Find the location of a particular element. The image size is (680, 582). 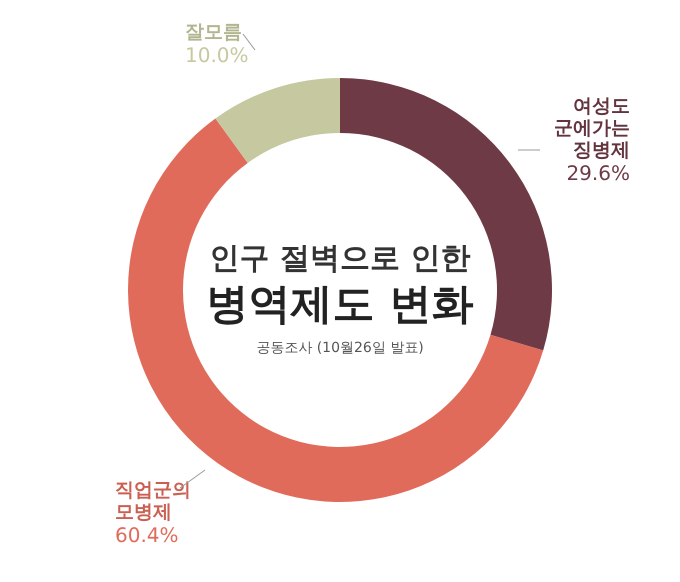

data-label: 60.4% is located at coordinates (147, 535).